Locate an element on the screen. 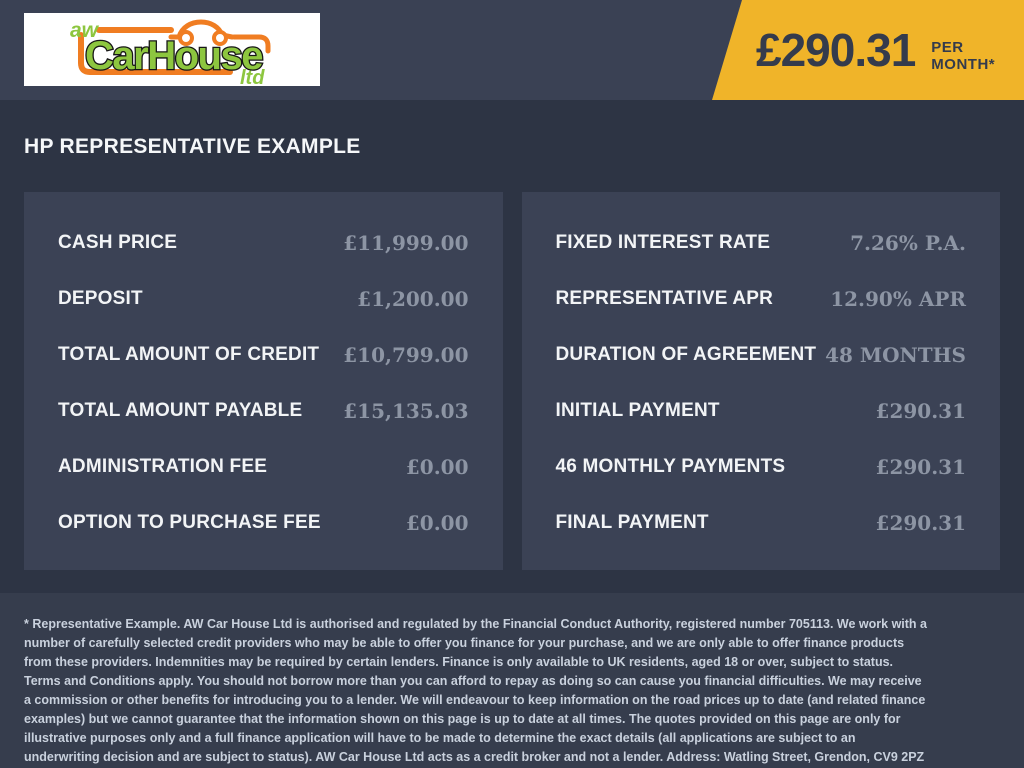 The width and height of the screenshot is (1024, 768). finance-label: CASH PRICE is located at coordinates (118, 242).